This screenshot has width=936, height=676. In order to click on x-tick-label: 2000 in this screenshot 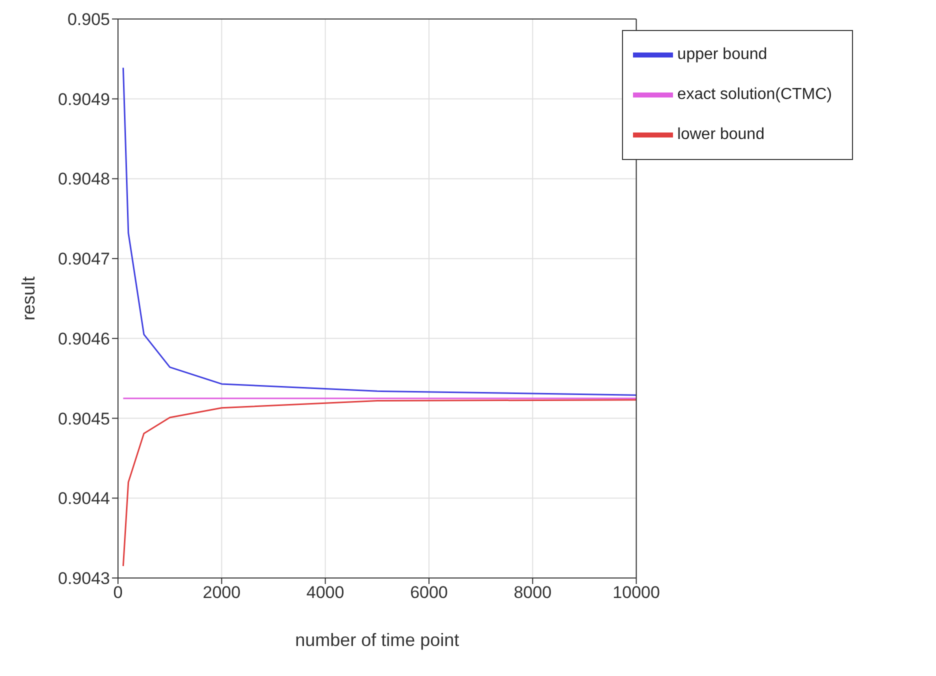, I will do `click(221, 592)`.